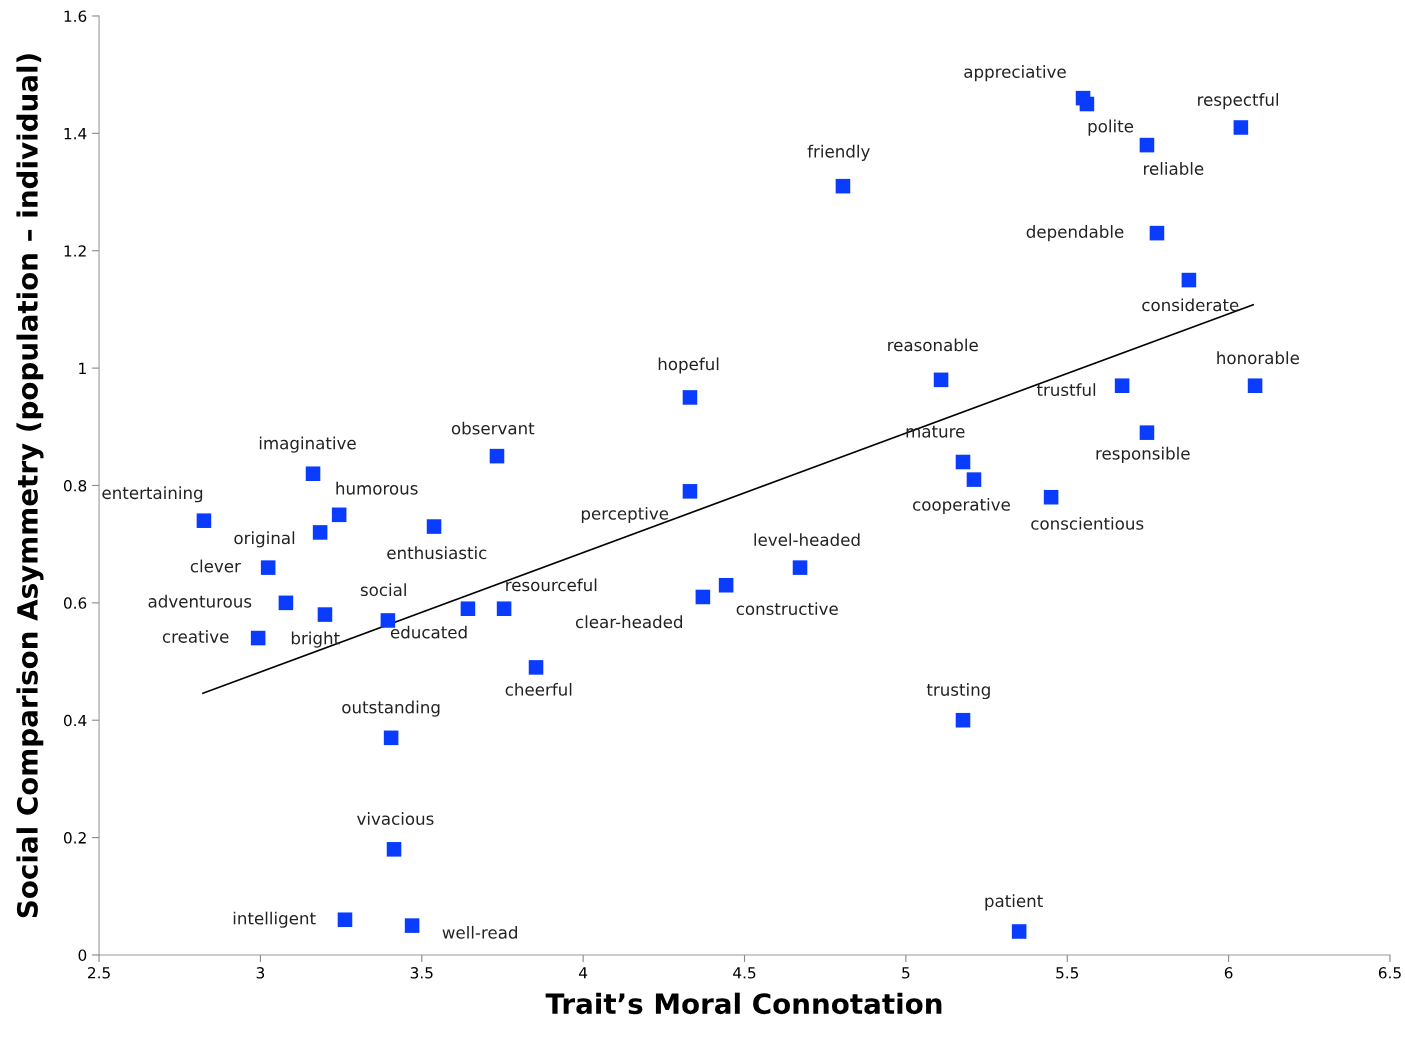 The height and width of the screenshot is (1038, 1405). I want to click on x-tick-label: 4, so click(583, 973).